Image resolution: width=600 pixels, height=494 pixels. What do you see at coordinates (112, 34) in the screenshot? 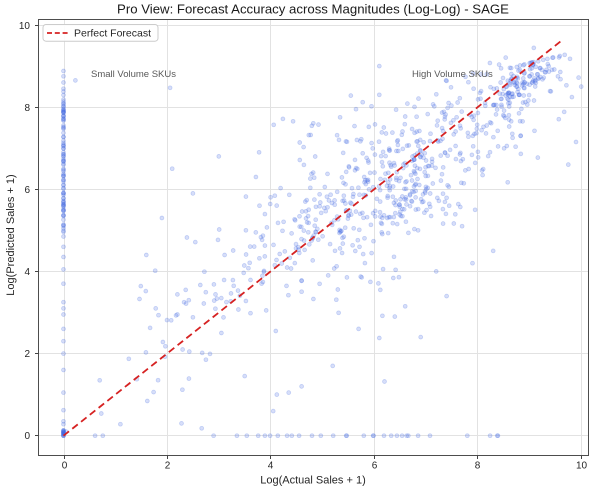
I see `svg-text: Perfect Forecast` at bounding box center [112, 34].